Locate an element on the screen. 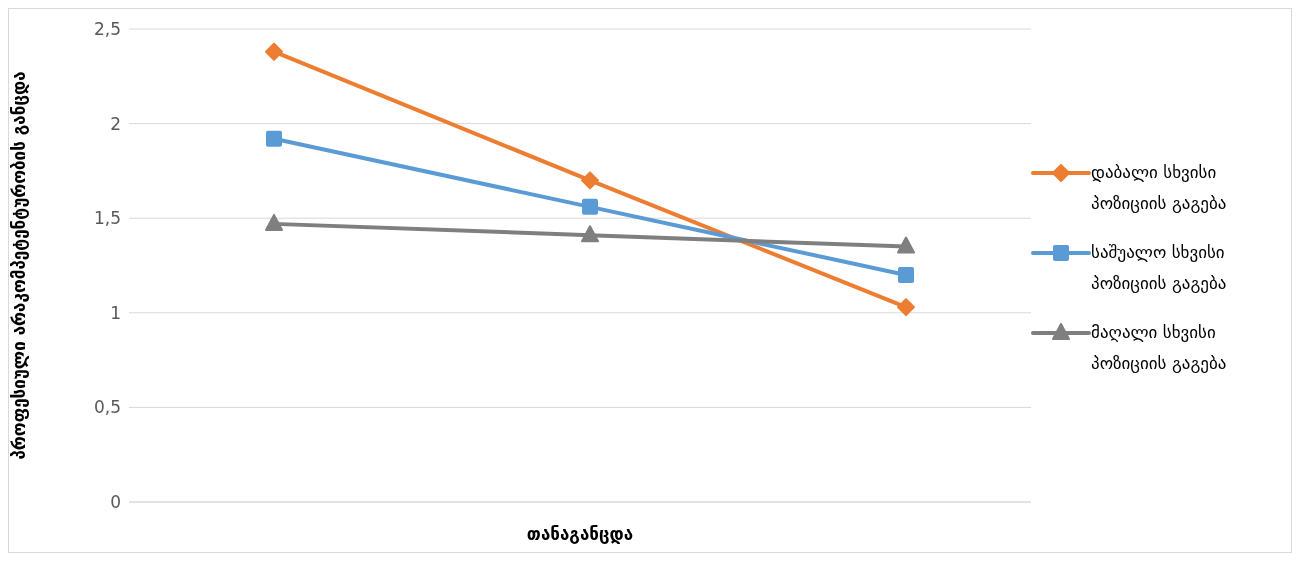  y-tick-label: 0 is located at coordinates (115, 502).